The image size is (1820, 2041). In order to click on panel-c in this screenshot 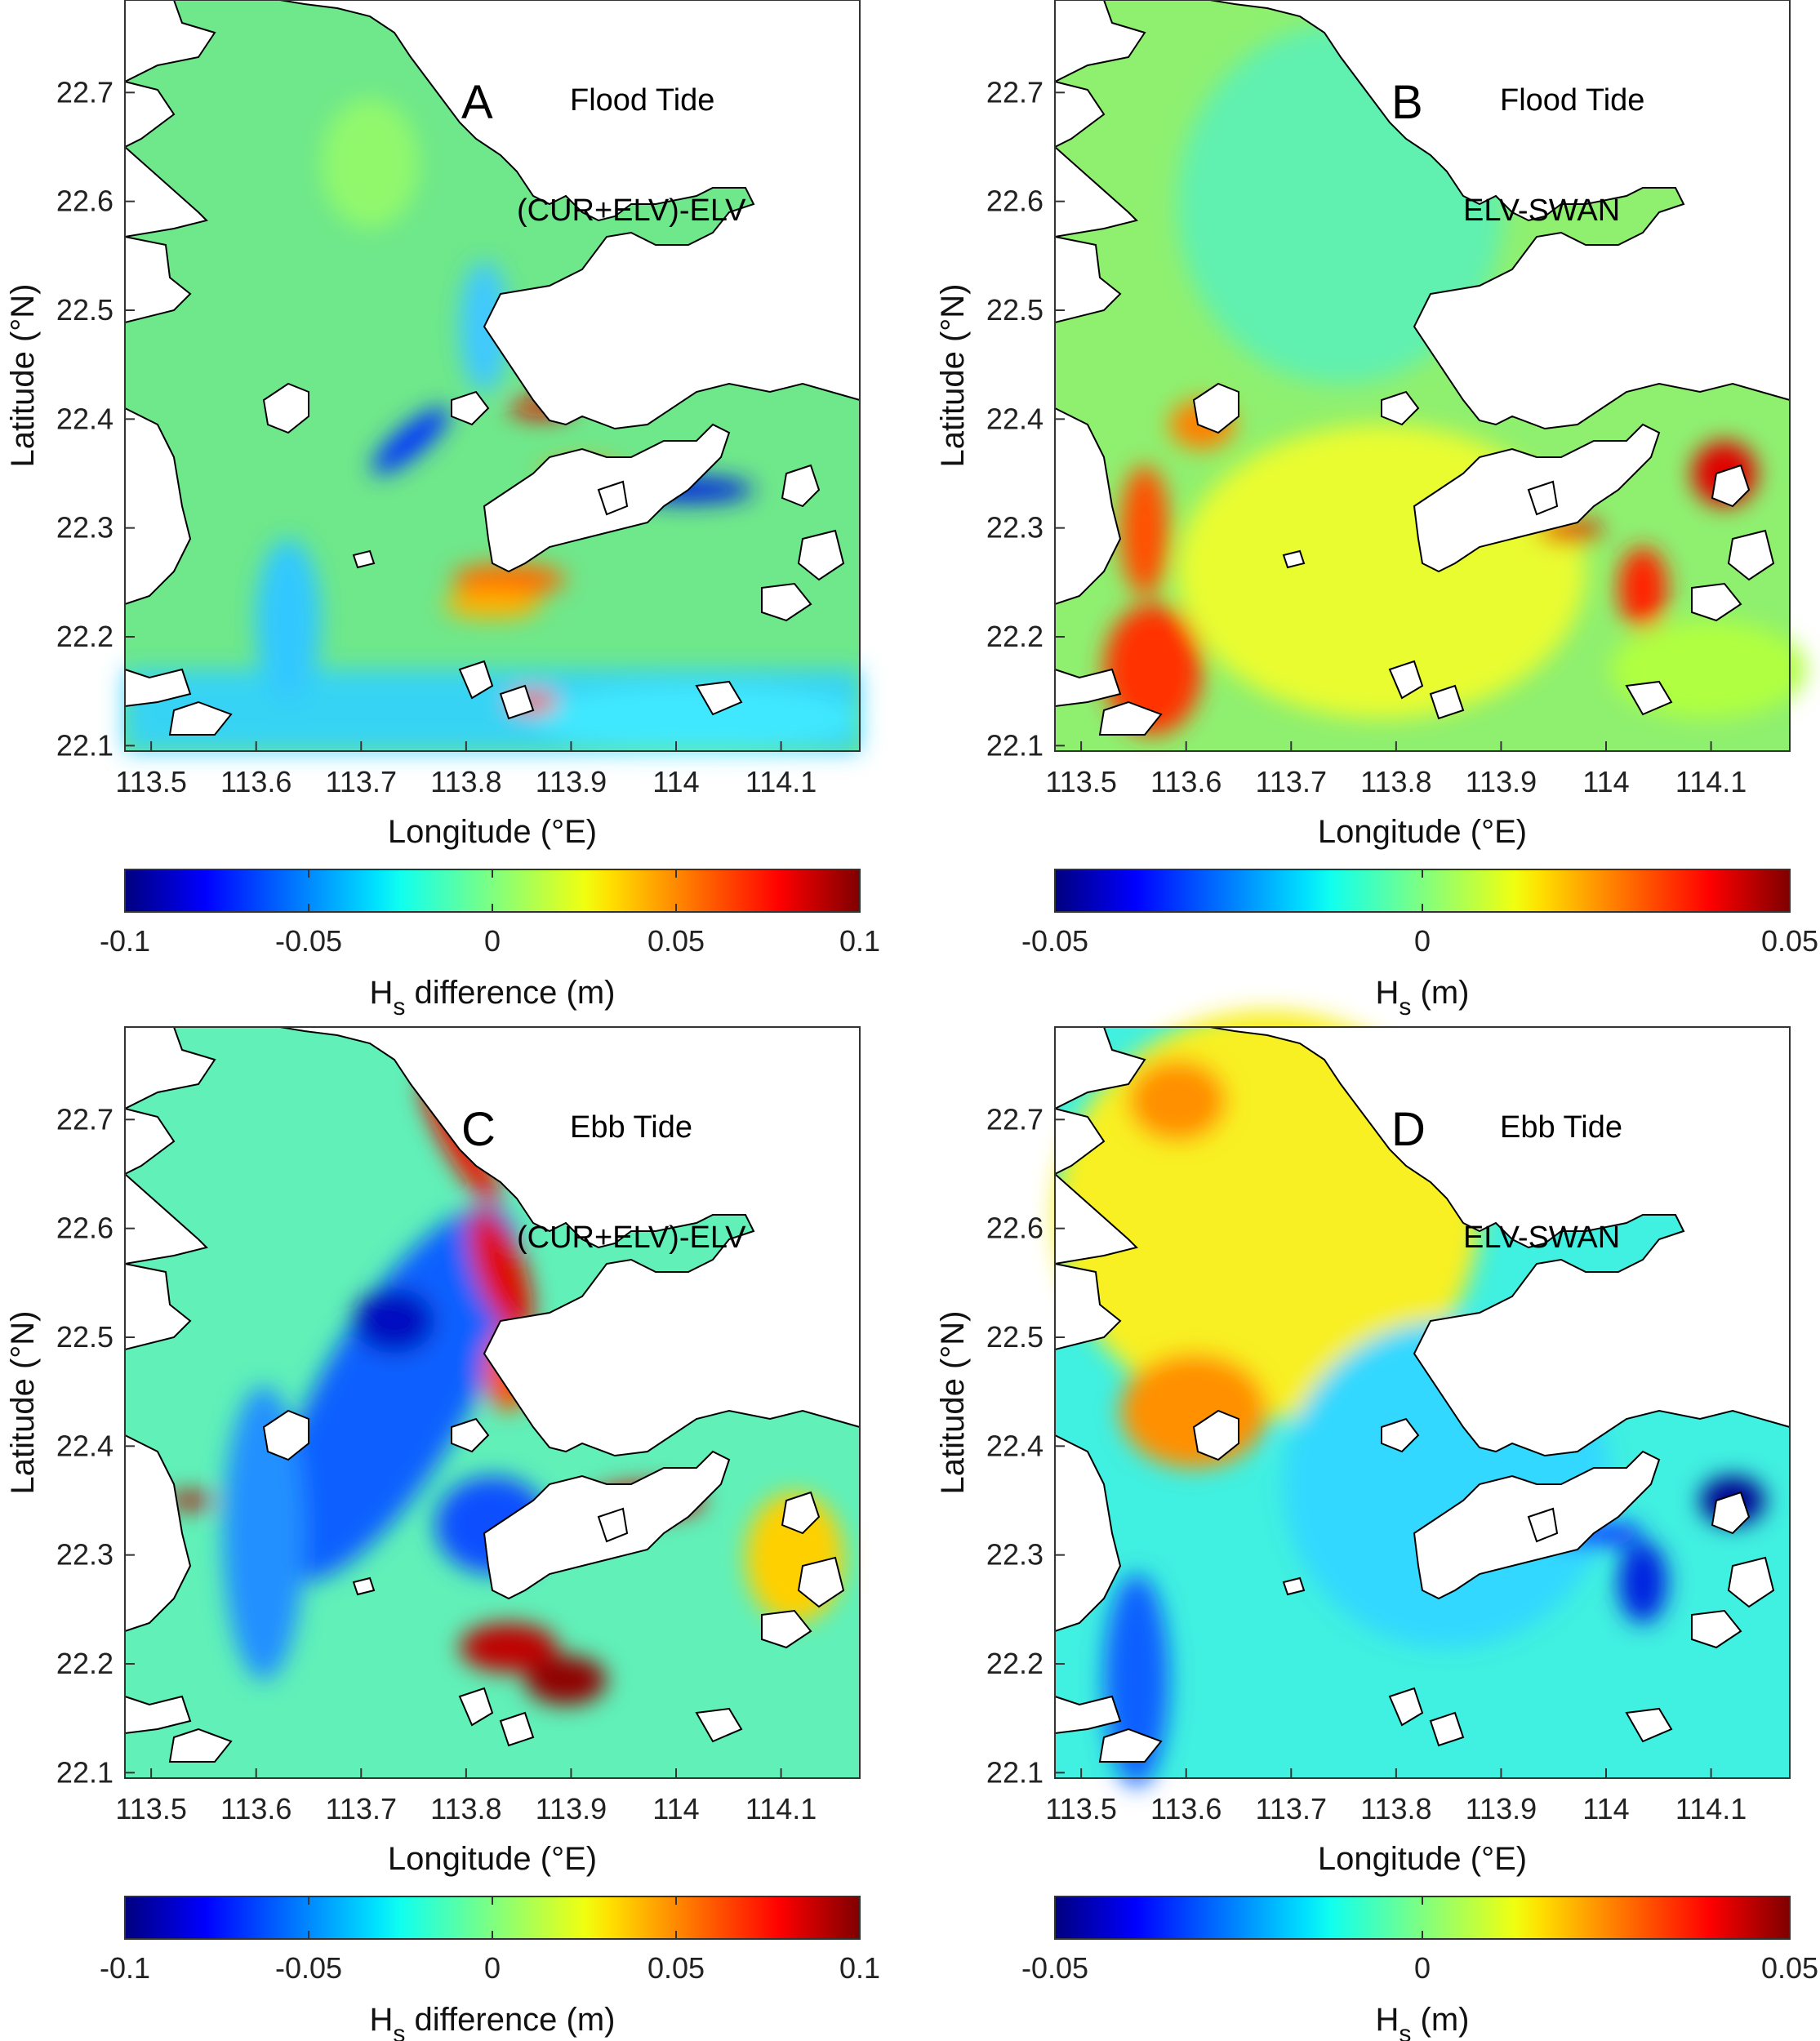, I will do `click(493, 1402)`.